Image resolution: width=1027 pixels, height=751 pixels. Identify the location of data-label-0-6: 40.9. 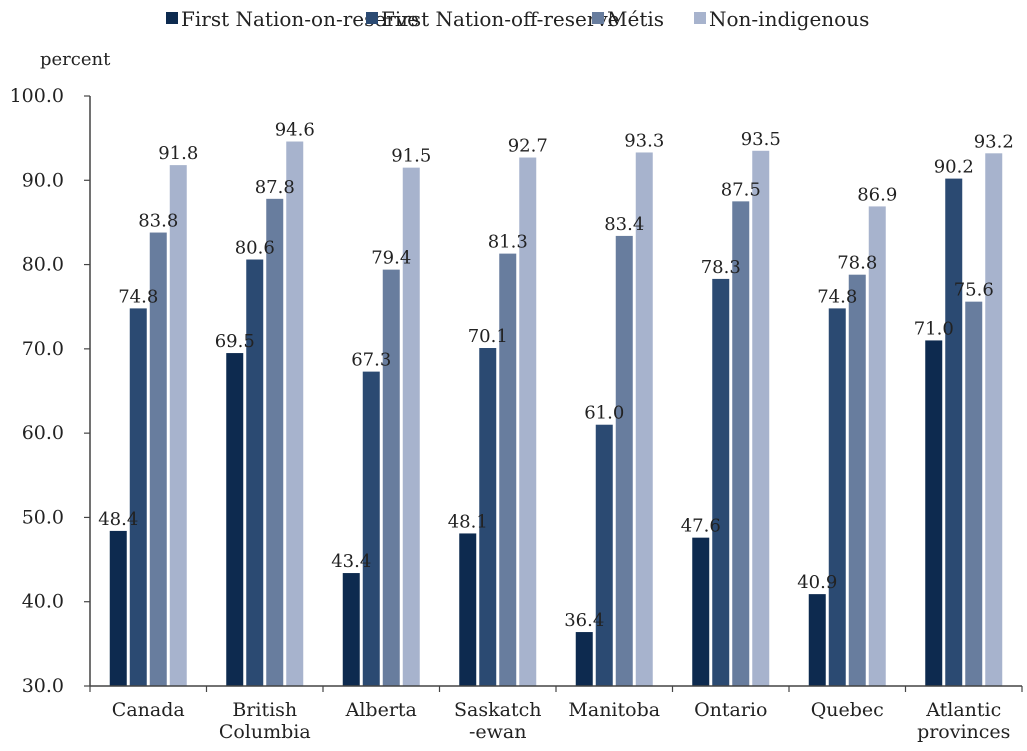
(817, 582).